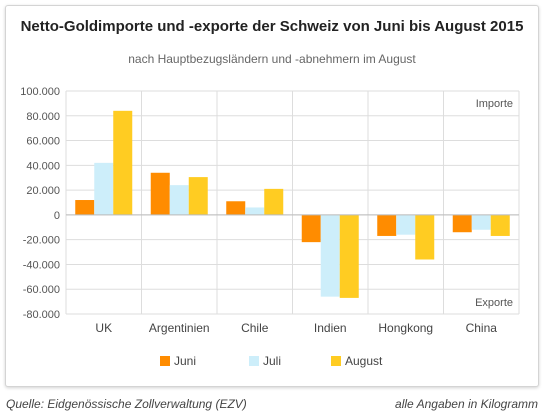 Image resolution: width=544 pixels, height=412 pixels. What do you see at coordinates (43, 191) in the screenshot?
I see `y-tick-label: 20.000` at bounding box center [43, 191].